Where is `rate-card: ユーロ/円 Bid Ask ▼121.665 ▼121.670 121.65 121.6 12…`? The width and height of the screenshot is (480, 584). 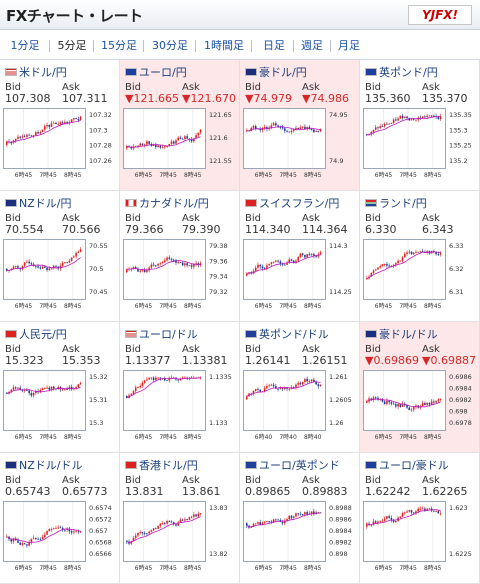 rate-card: ユーロ/円 Bid Ask ▼121.665 ▼121.670 121.65 121.6 12… is located at coordinates (180, 125).